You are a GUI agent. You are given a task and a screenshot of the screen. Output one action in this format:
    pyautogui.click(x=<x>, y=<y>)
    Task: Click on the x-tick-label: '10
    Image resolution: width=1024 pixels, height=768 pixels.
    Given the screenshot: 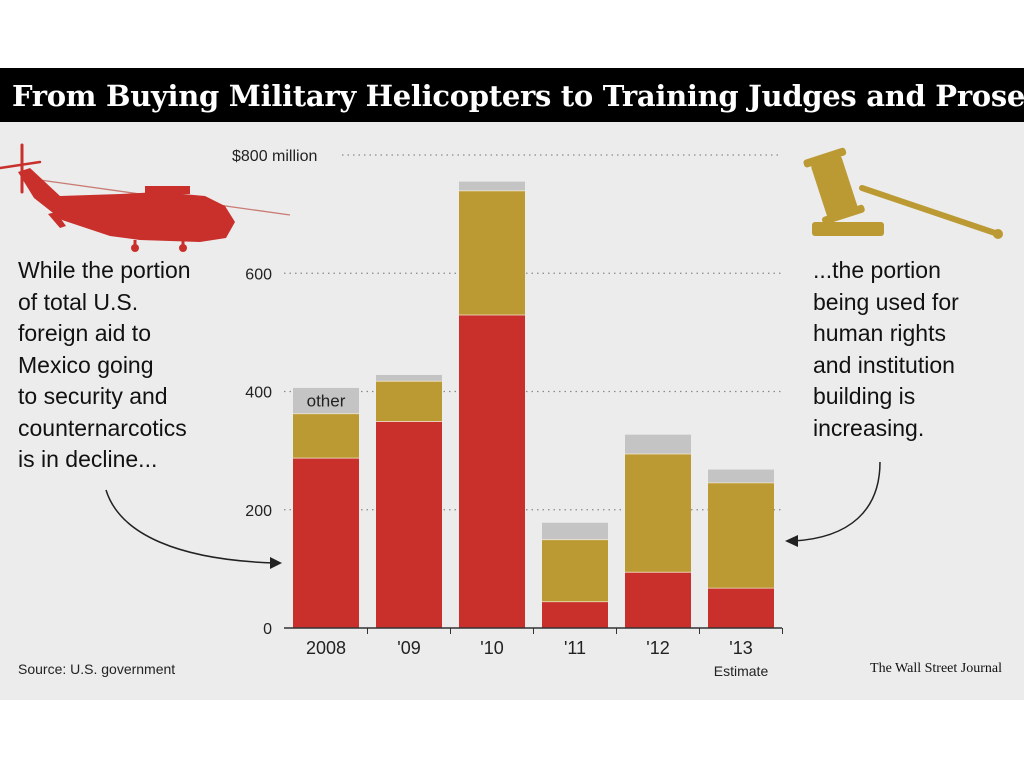 What is the action you would take?
    pyautogui.click(x=491, y=648)
    